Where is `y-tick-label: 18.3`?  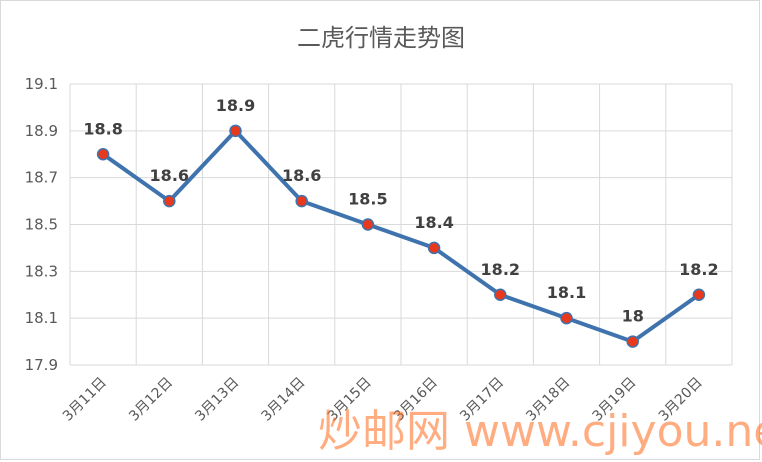 y-tick-label: 18.3 is located at coordinates (41, 271).